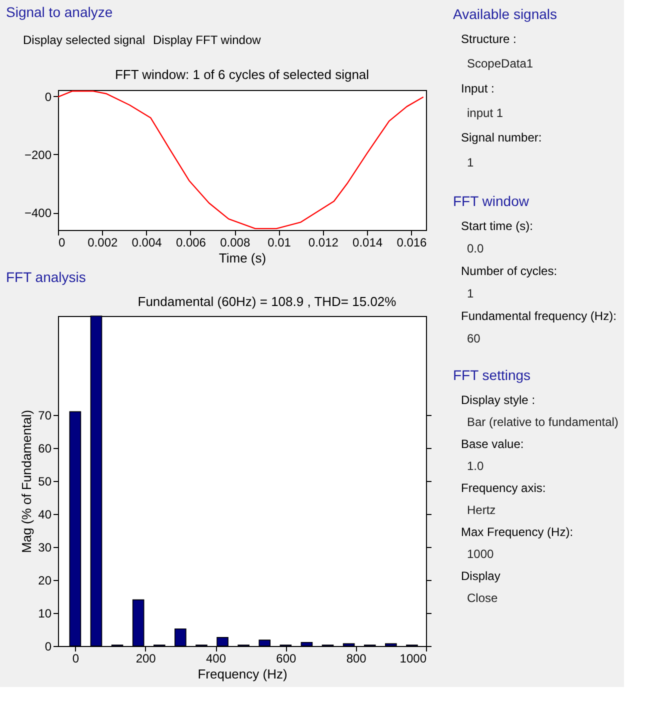  What do you see at coordinates (474, 339) in the screenshot?
I see `text: 60` at bounding box center [474, 339].